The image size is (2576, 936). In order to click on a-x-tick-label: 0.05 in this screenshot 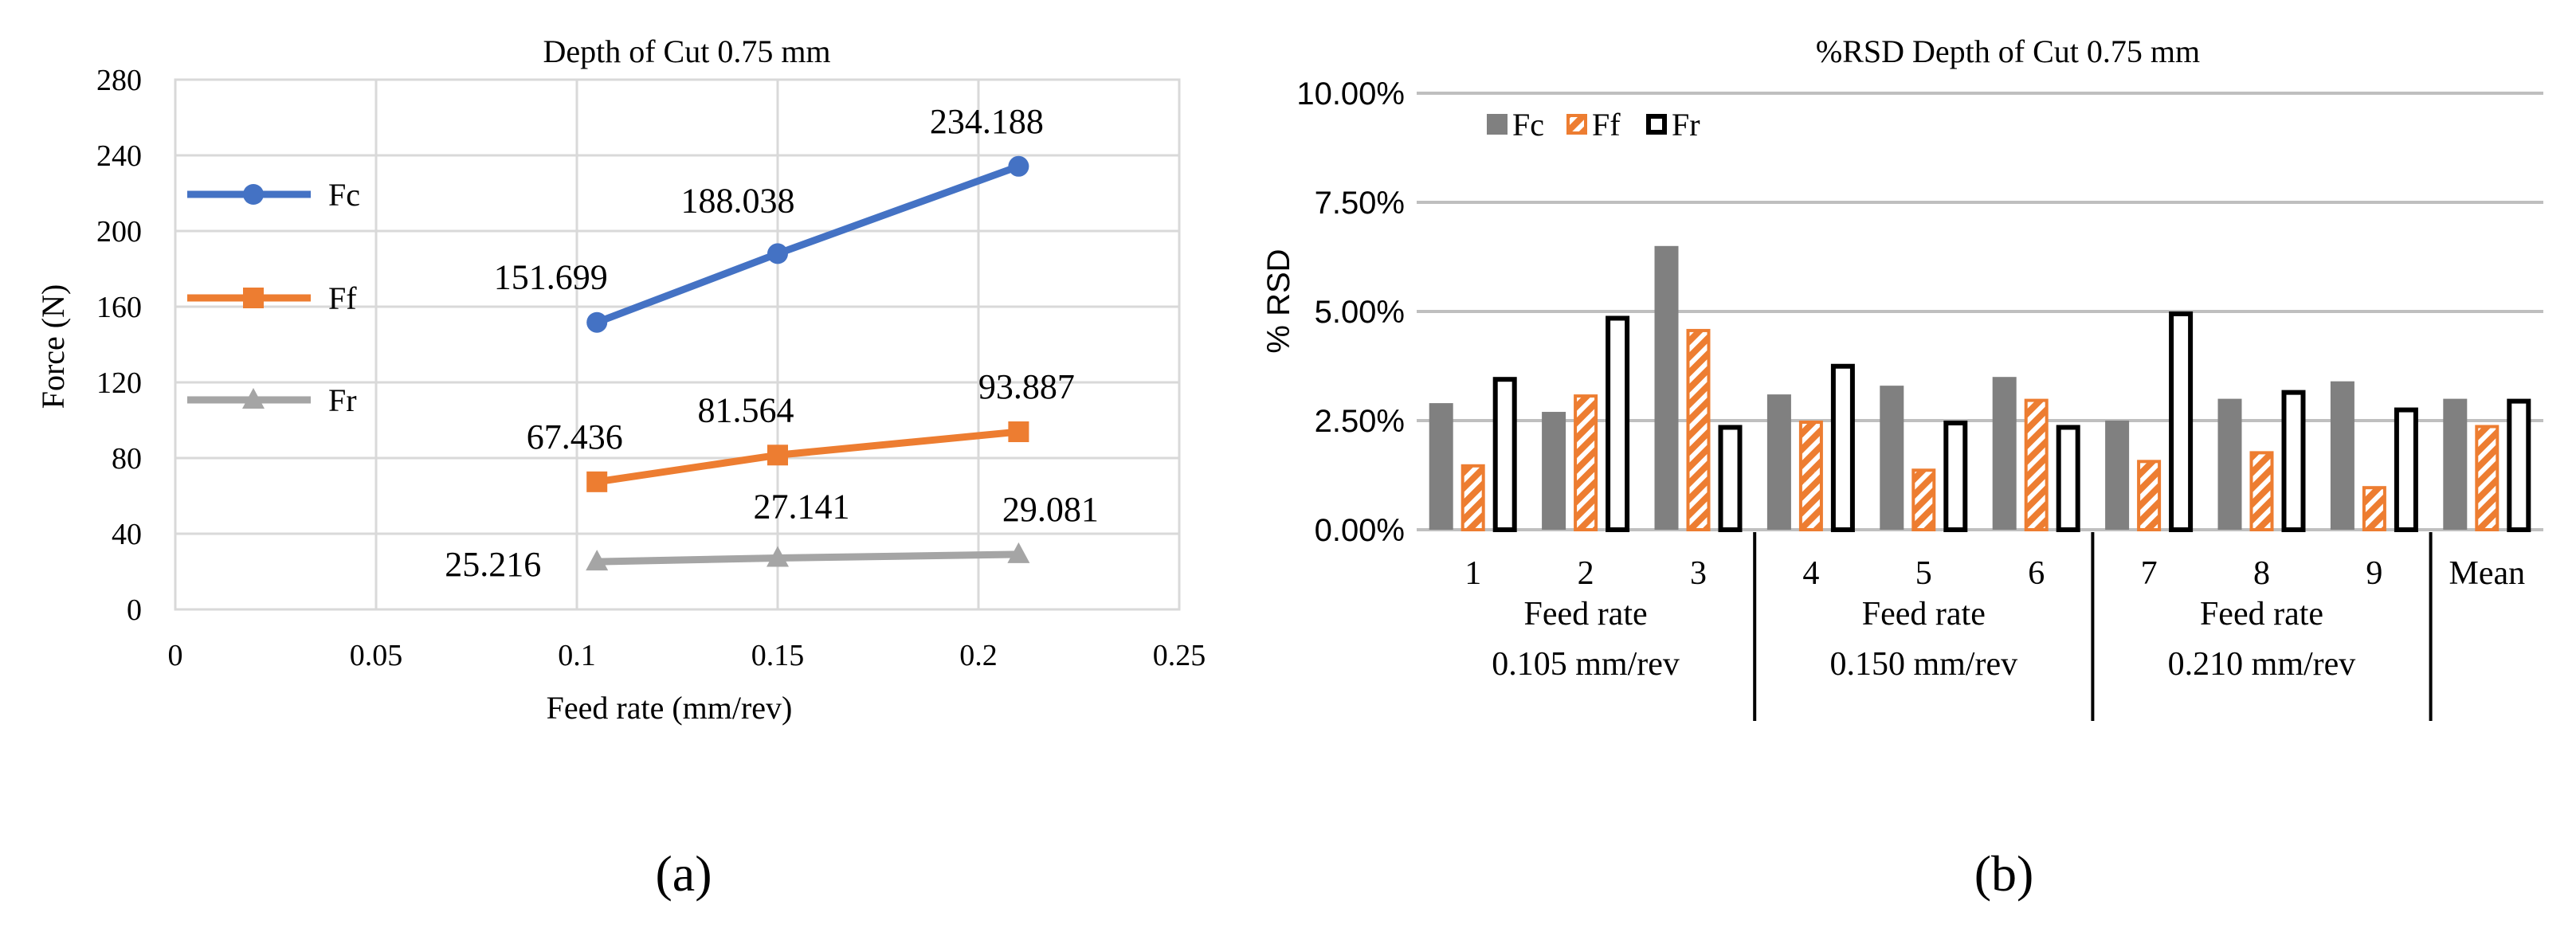, I will do `click(376, 655)`.